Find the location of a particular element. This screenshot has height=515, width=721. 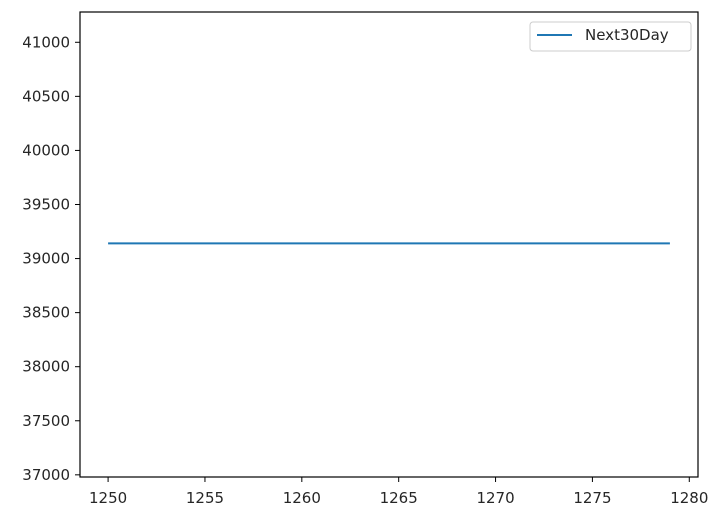

x-tick-label-0: 1250 is located at coordinates (108, 498).